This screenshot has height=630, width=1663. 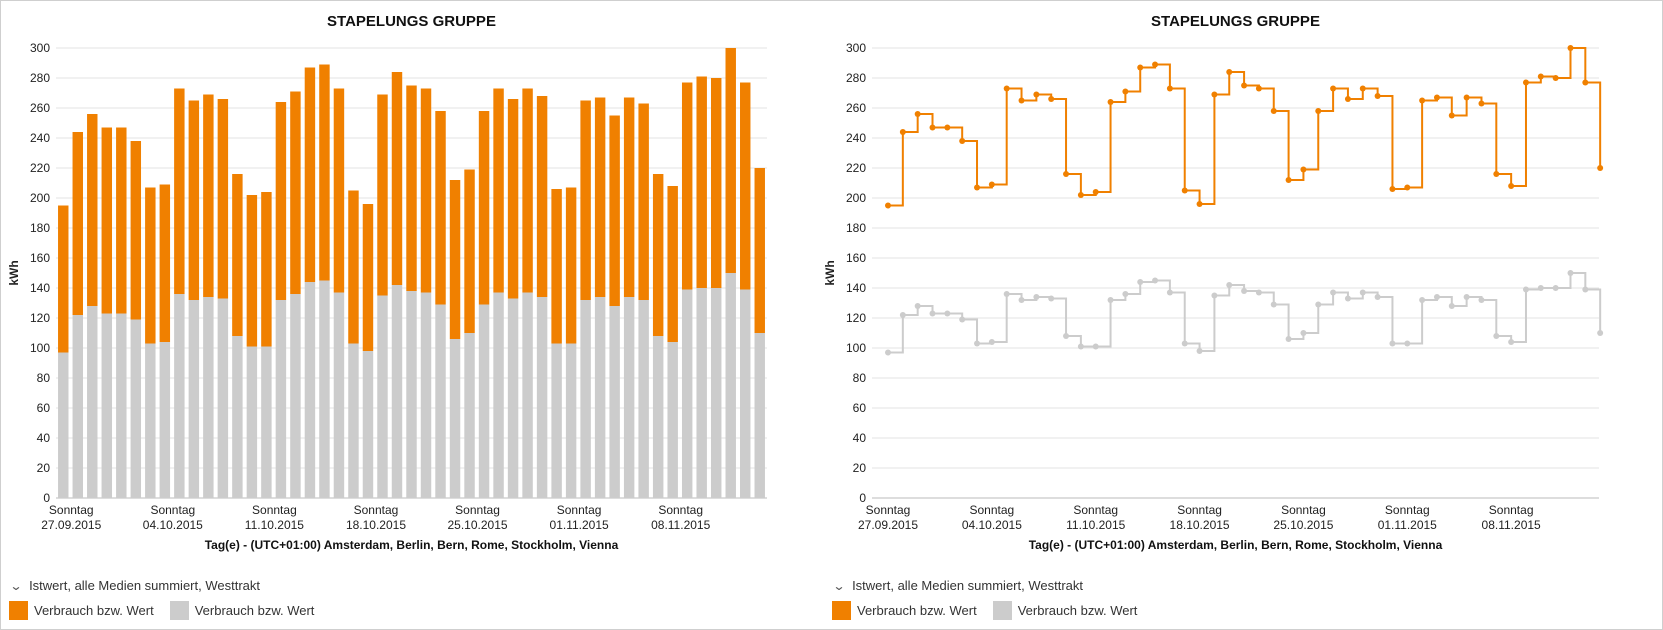 I want to click on legend-item-orange: Verbrauch bzw. Wert, so click(x=904, y=610).